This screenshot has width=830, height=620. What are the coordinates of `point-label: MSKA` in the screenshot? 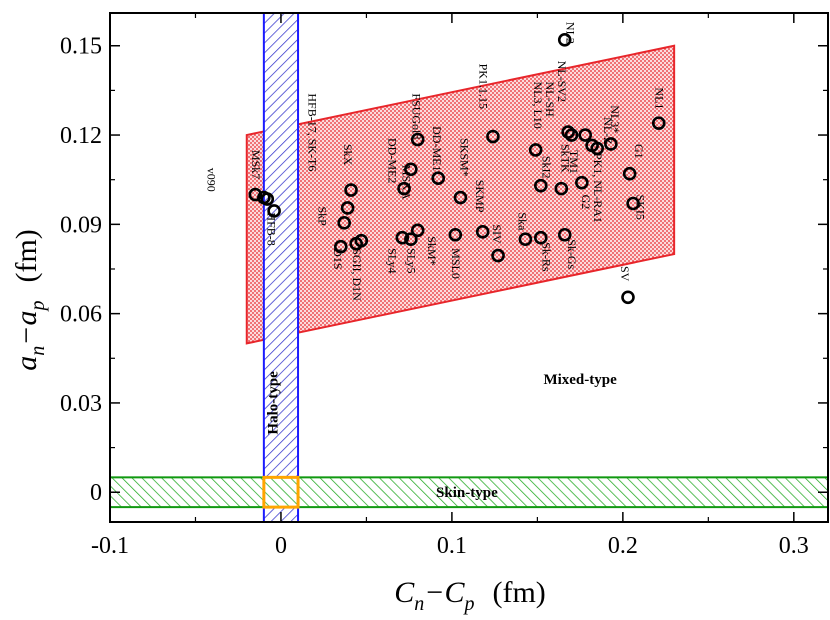 It's located at (406, 182).